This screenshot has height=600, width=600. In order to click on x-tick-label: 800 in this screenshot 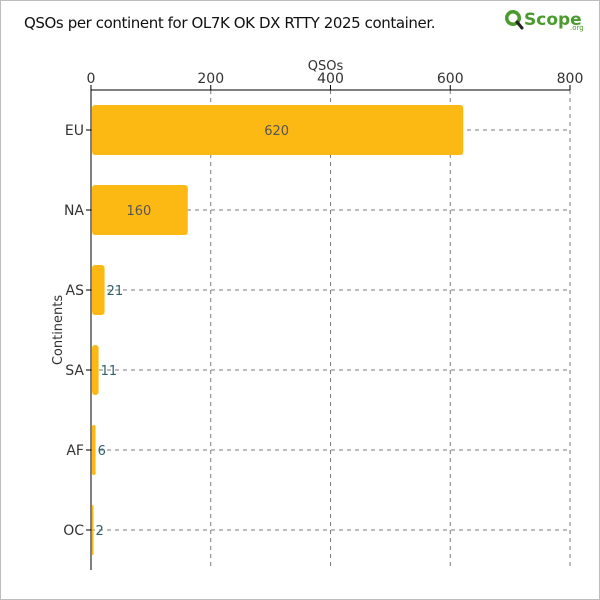, I will do `click(570, 79)`.